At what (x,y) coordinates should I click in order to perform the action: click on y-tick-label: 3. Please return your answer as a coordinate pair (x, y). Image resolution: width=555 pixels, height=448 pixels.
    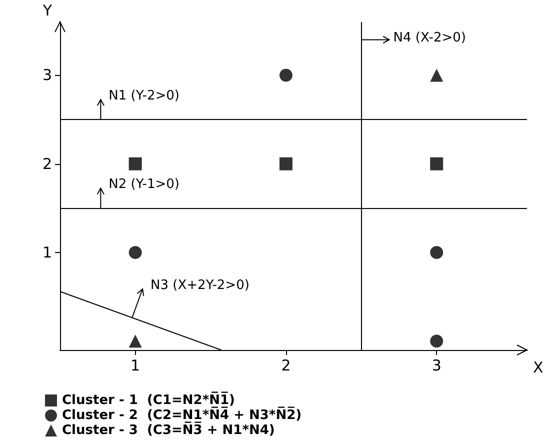
    Looking at the image, I should click on (47, 75).